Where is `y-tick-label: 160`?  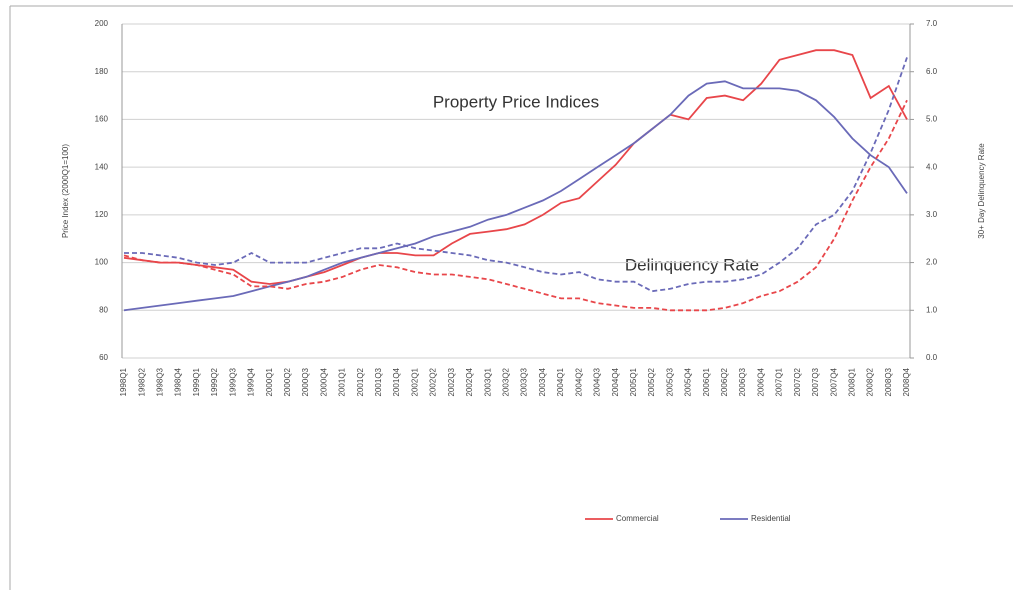 y-tick-label: 160 is located at coordinates (102, 119).